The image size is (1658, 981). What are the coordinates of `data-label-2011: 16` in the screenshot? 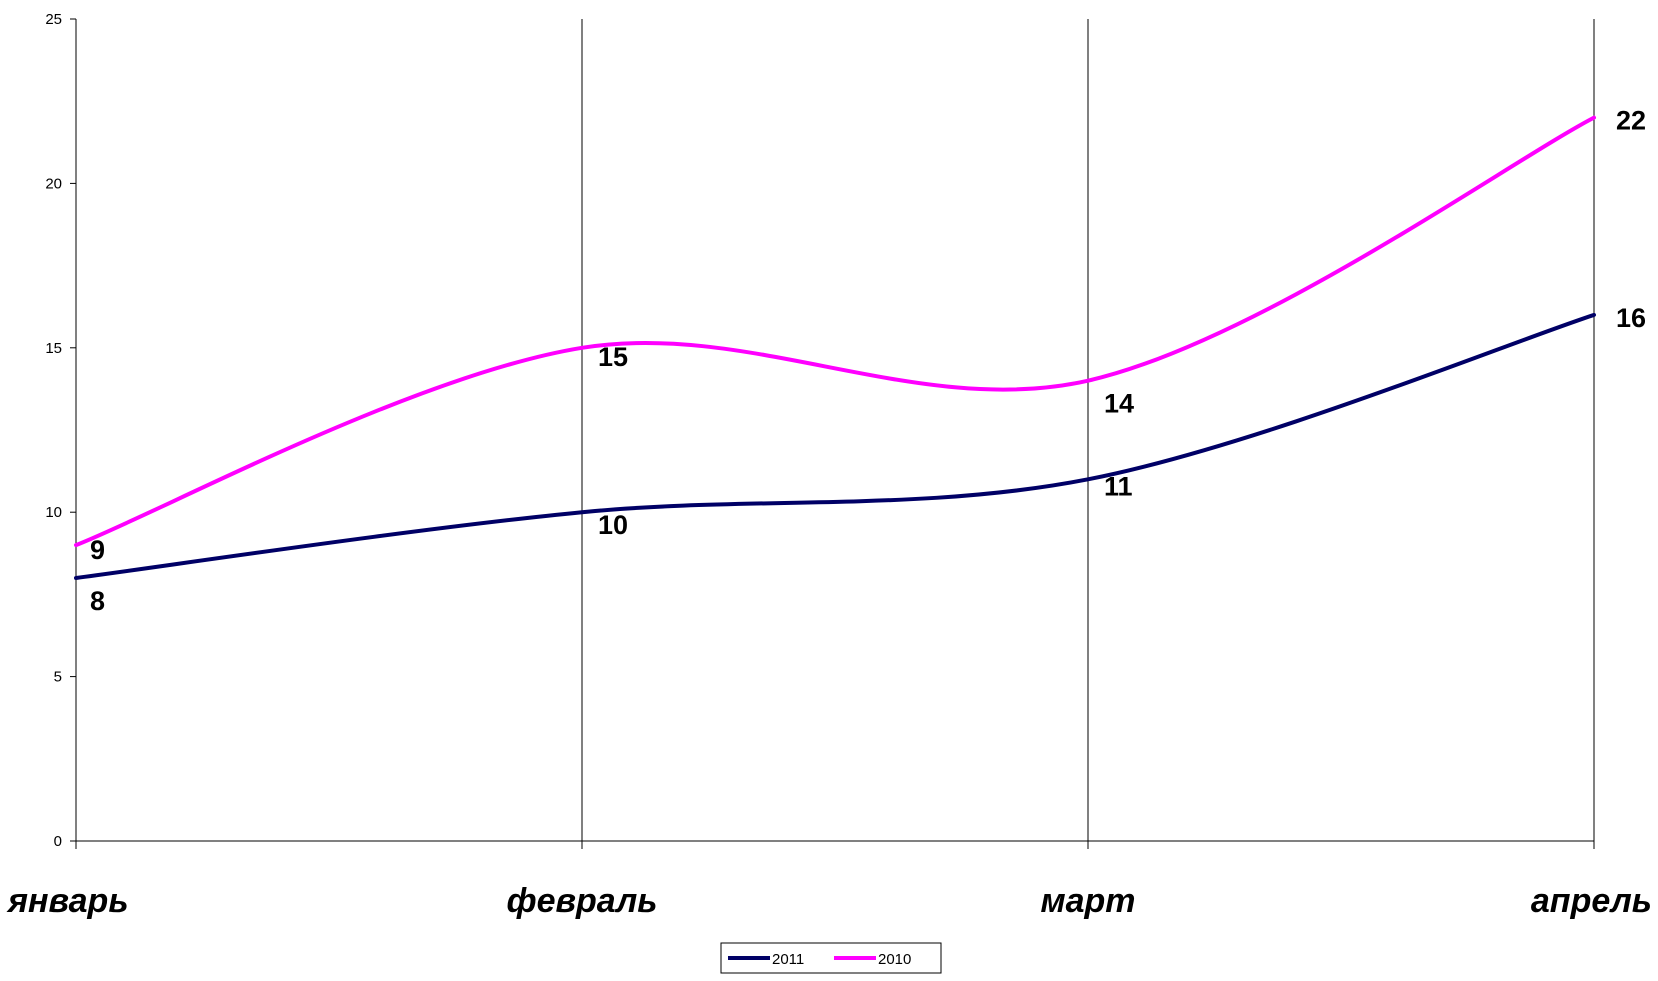 It's located at (1631, 318).